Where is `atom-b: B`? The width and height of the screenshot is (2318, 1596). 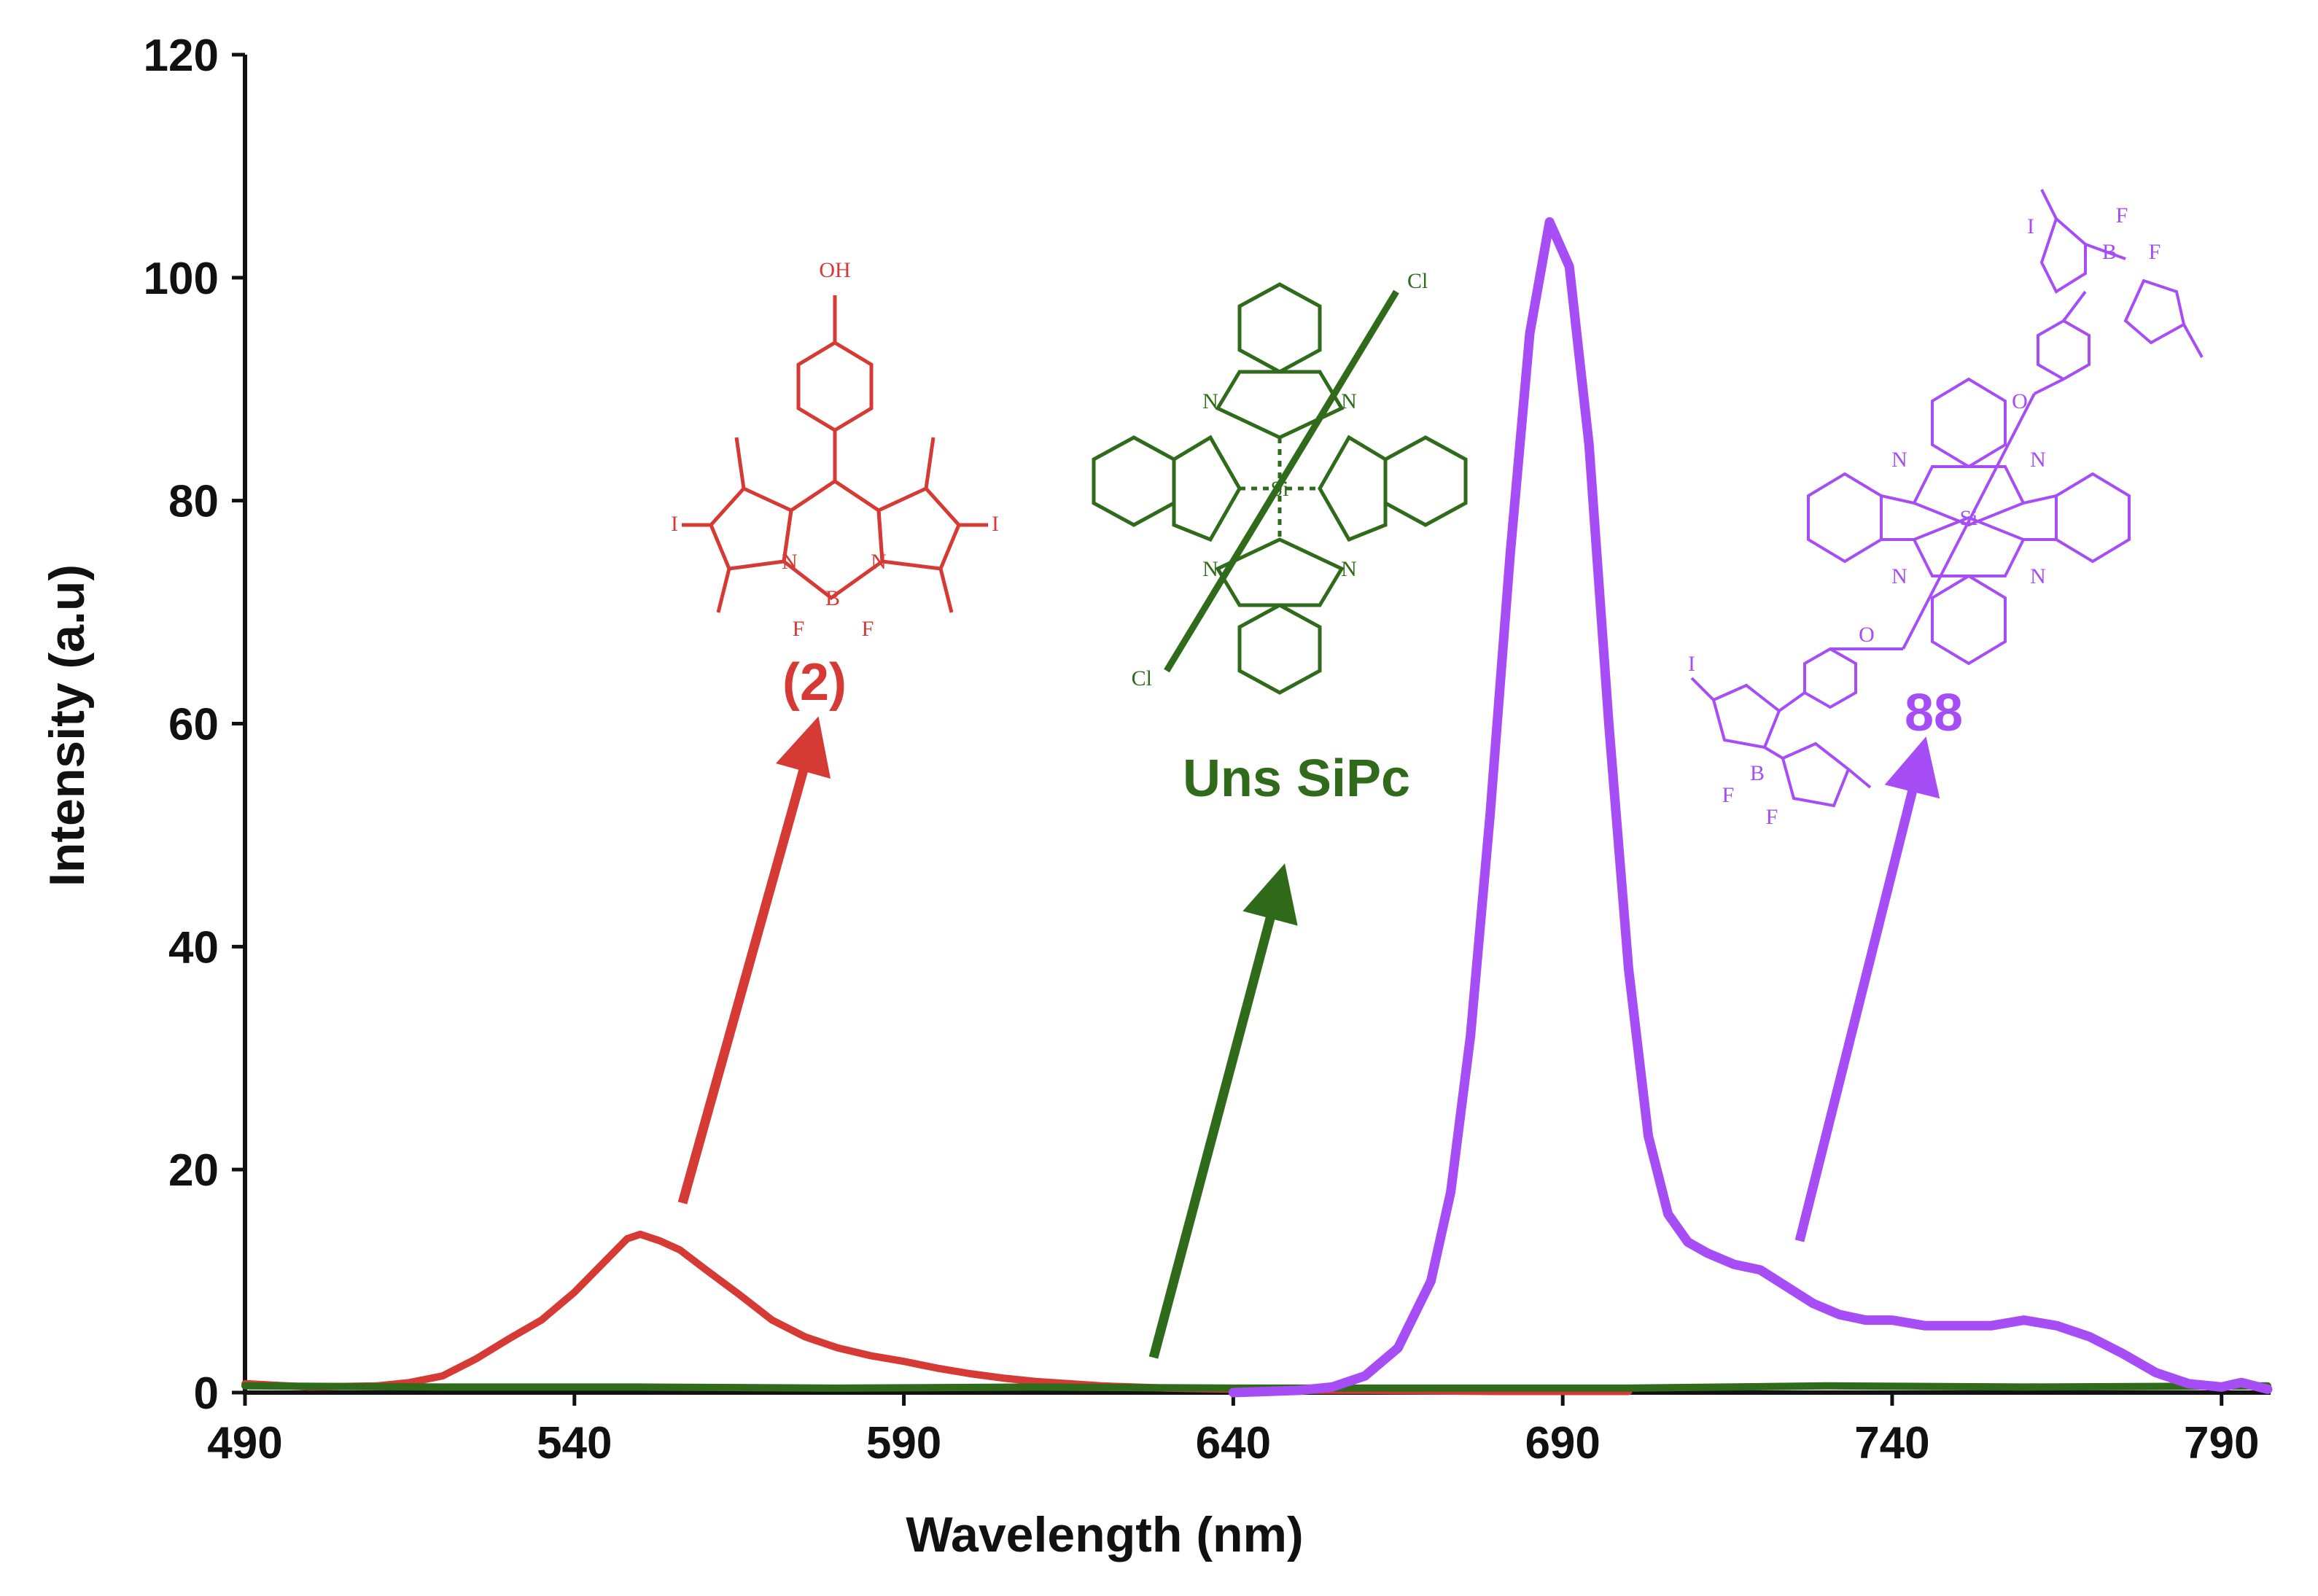
atom-b: B is located at coordinates (833, 598).